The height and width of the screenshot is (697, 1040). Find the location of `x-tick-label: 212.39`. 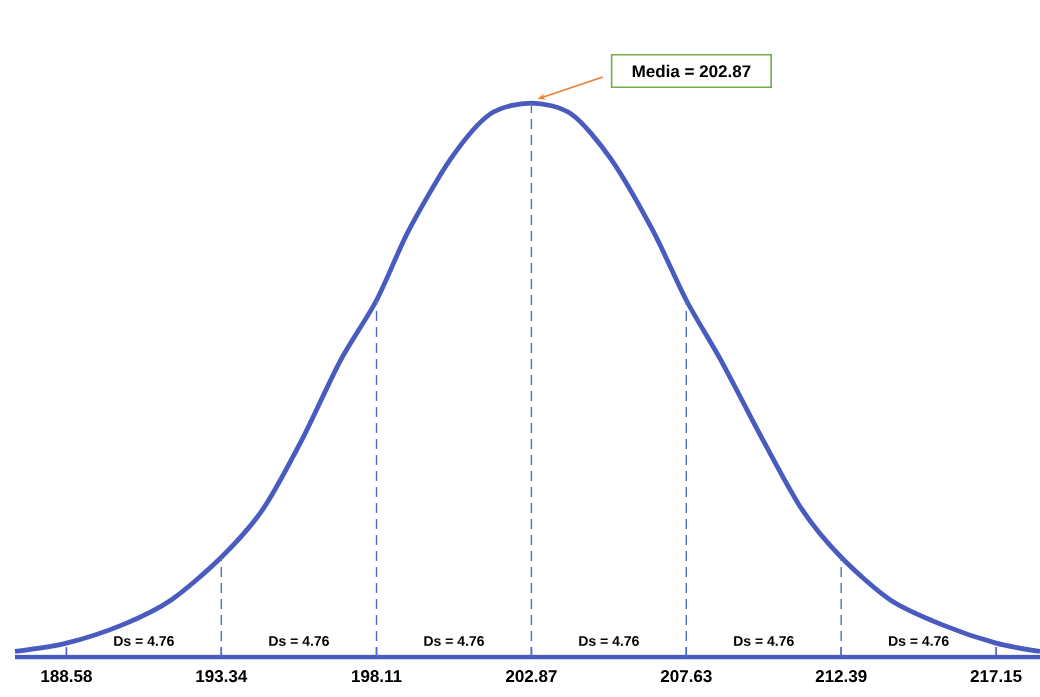

x-tick-label: 212.39 is located at coordinates (841, 676).